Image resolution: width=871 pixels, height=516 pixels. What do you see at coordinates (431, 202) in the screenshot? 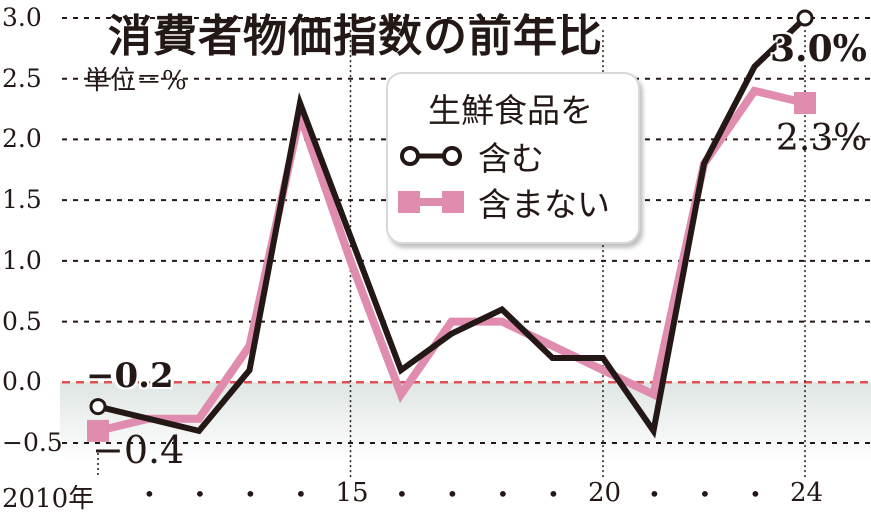
I see `square-line-icon` at bounding box center [431, 202].